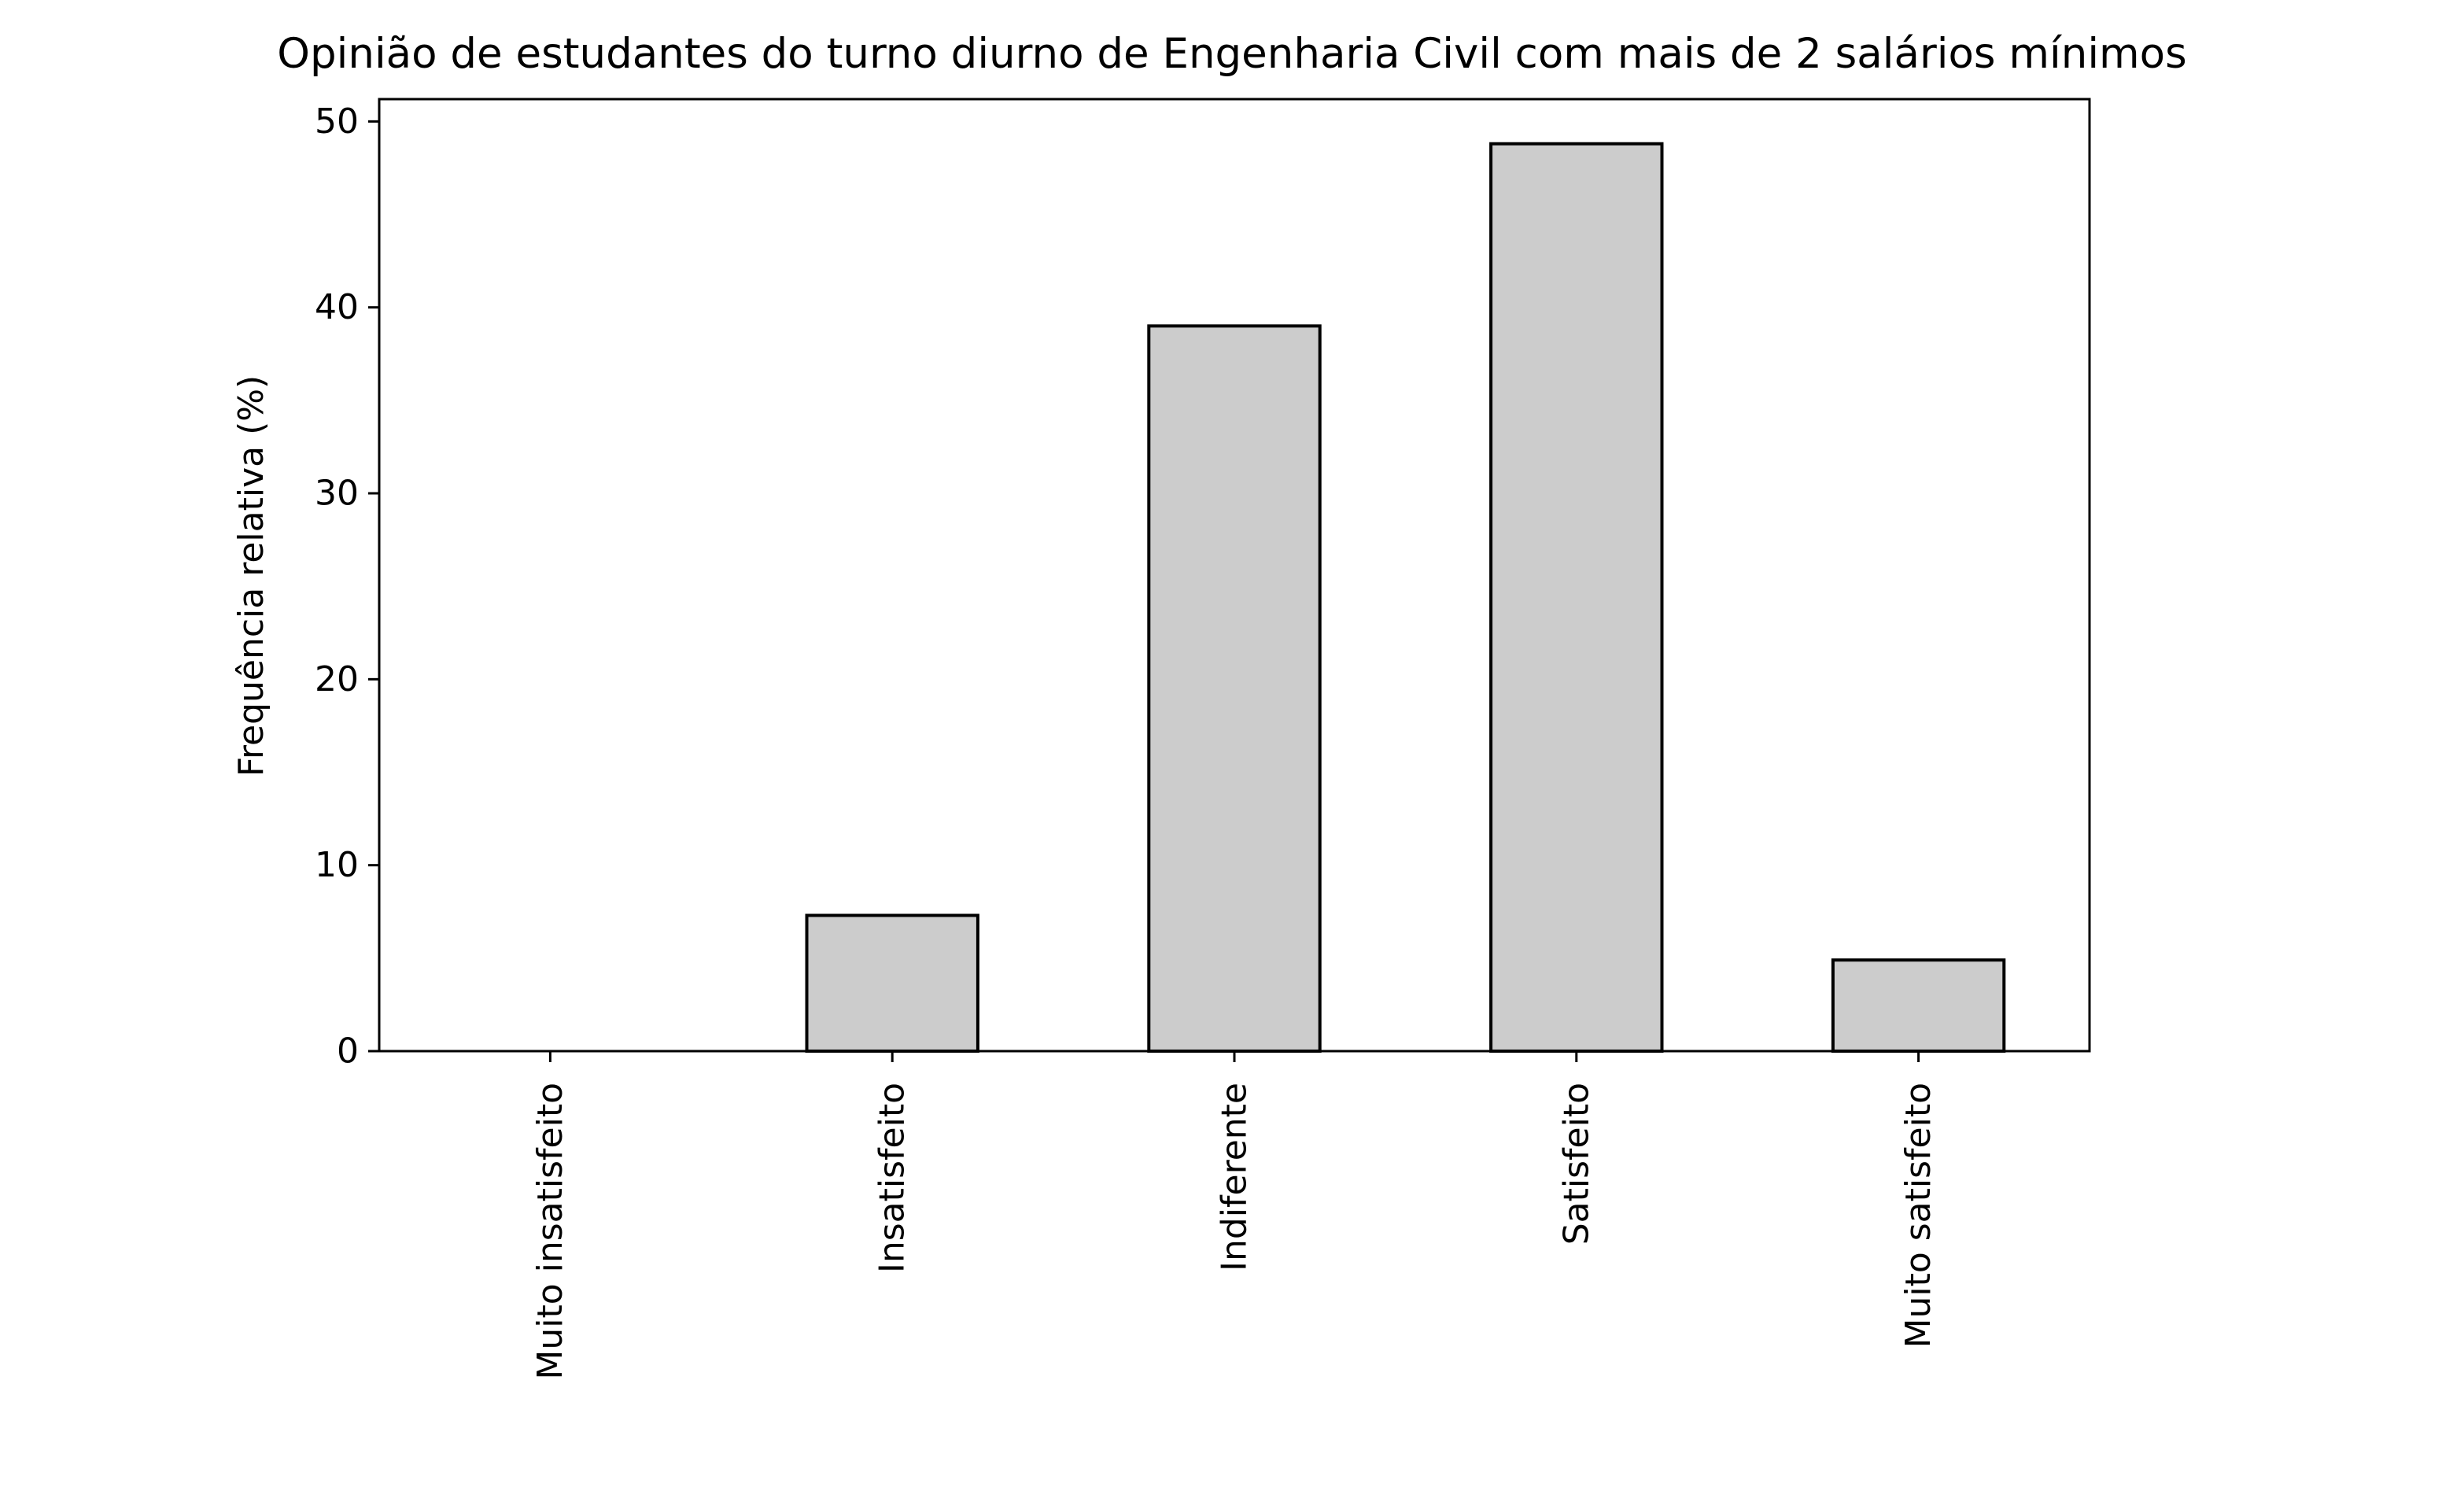 The image size is (2464, 1487). I want to click on y-tick-label: 10, so click(337, 865).